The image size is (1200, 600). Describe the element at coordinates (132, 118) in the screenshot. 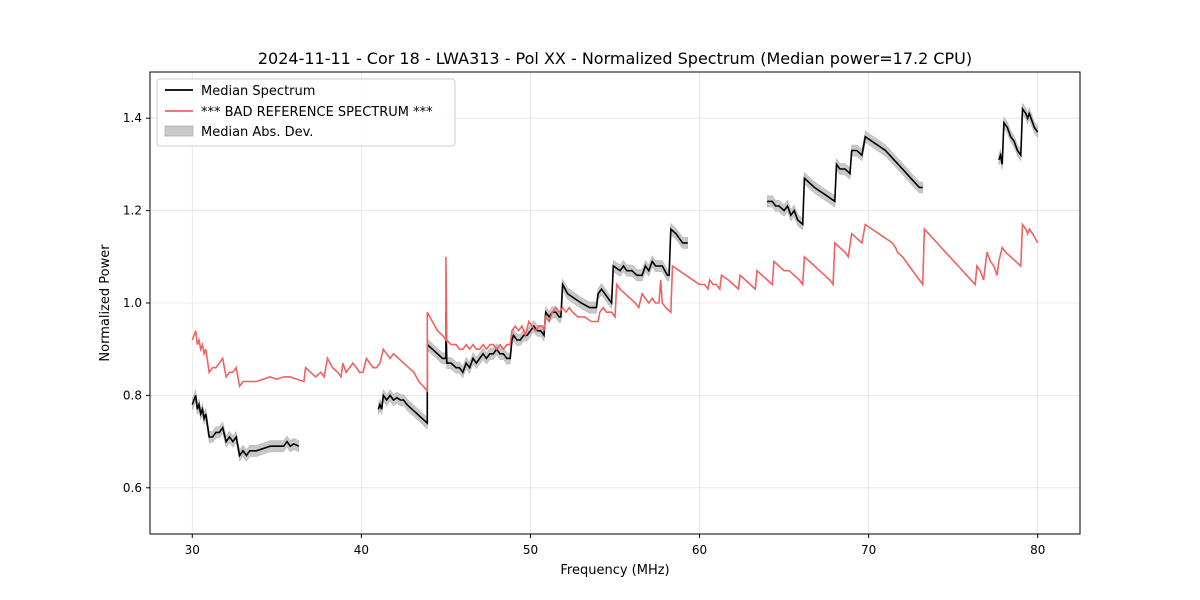

I see `y-tick-label: 1.4` at that location.